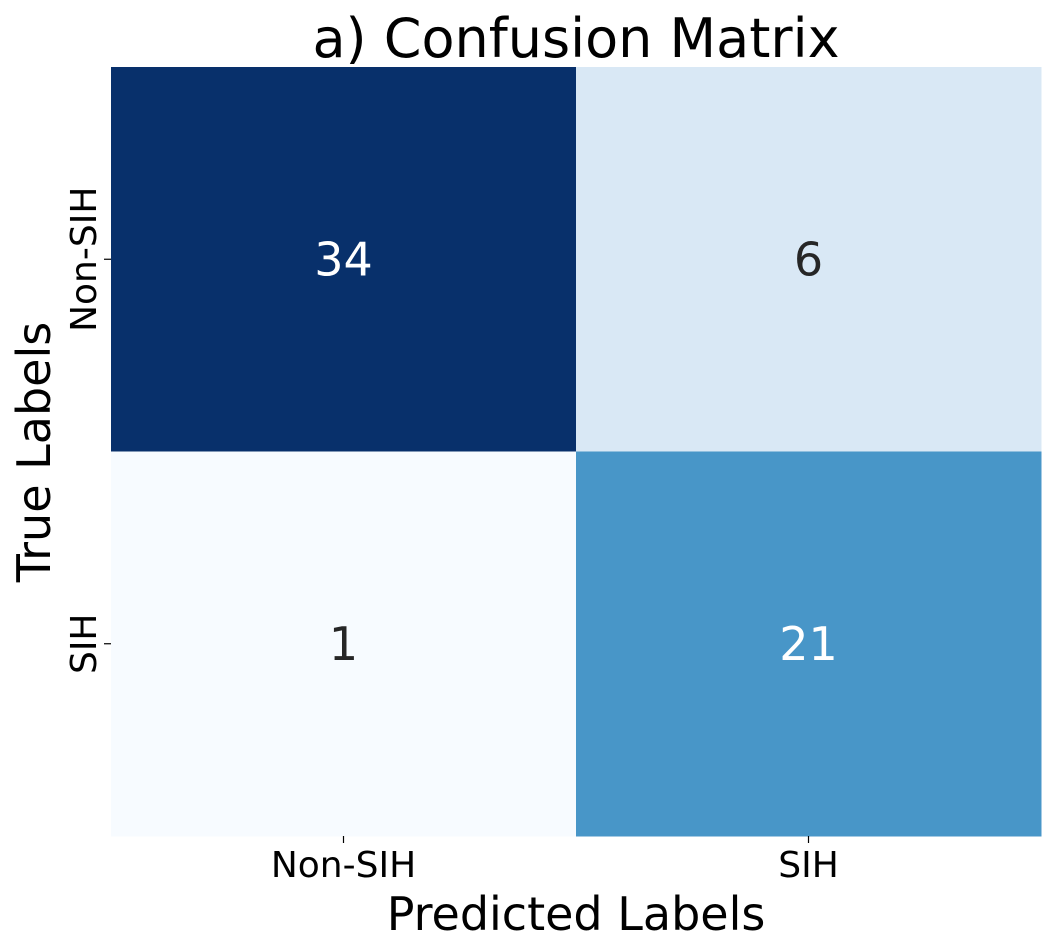 The image size is (1051, 948). What do you see at coordinates (84, 259) in the screenshot?
I see `y-tick-label: Non-SIH` at bounding box center [84, 259].